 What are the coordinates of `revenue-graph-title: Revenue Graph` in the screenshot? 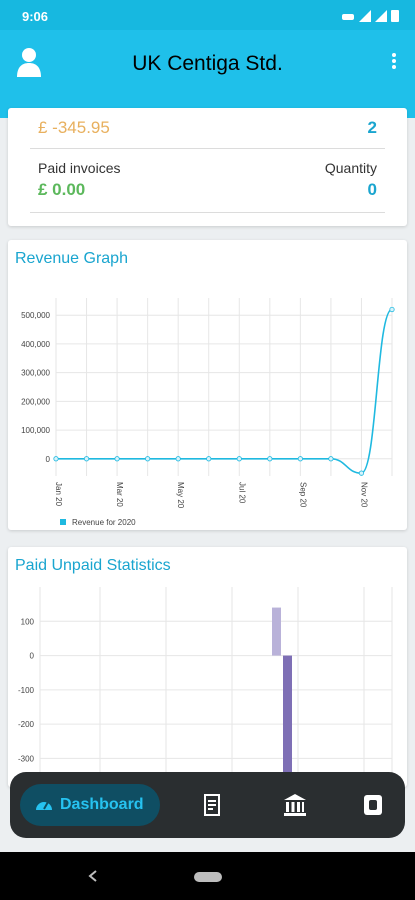 It's located at (71, 258).